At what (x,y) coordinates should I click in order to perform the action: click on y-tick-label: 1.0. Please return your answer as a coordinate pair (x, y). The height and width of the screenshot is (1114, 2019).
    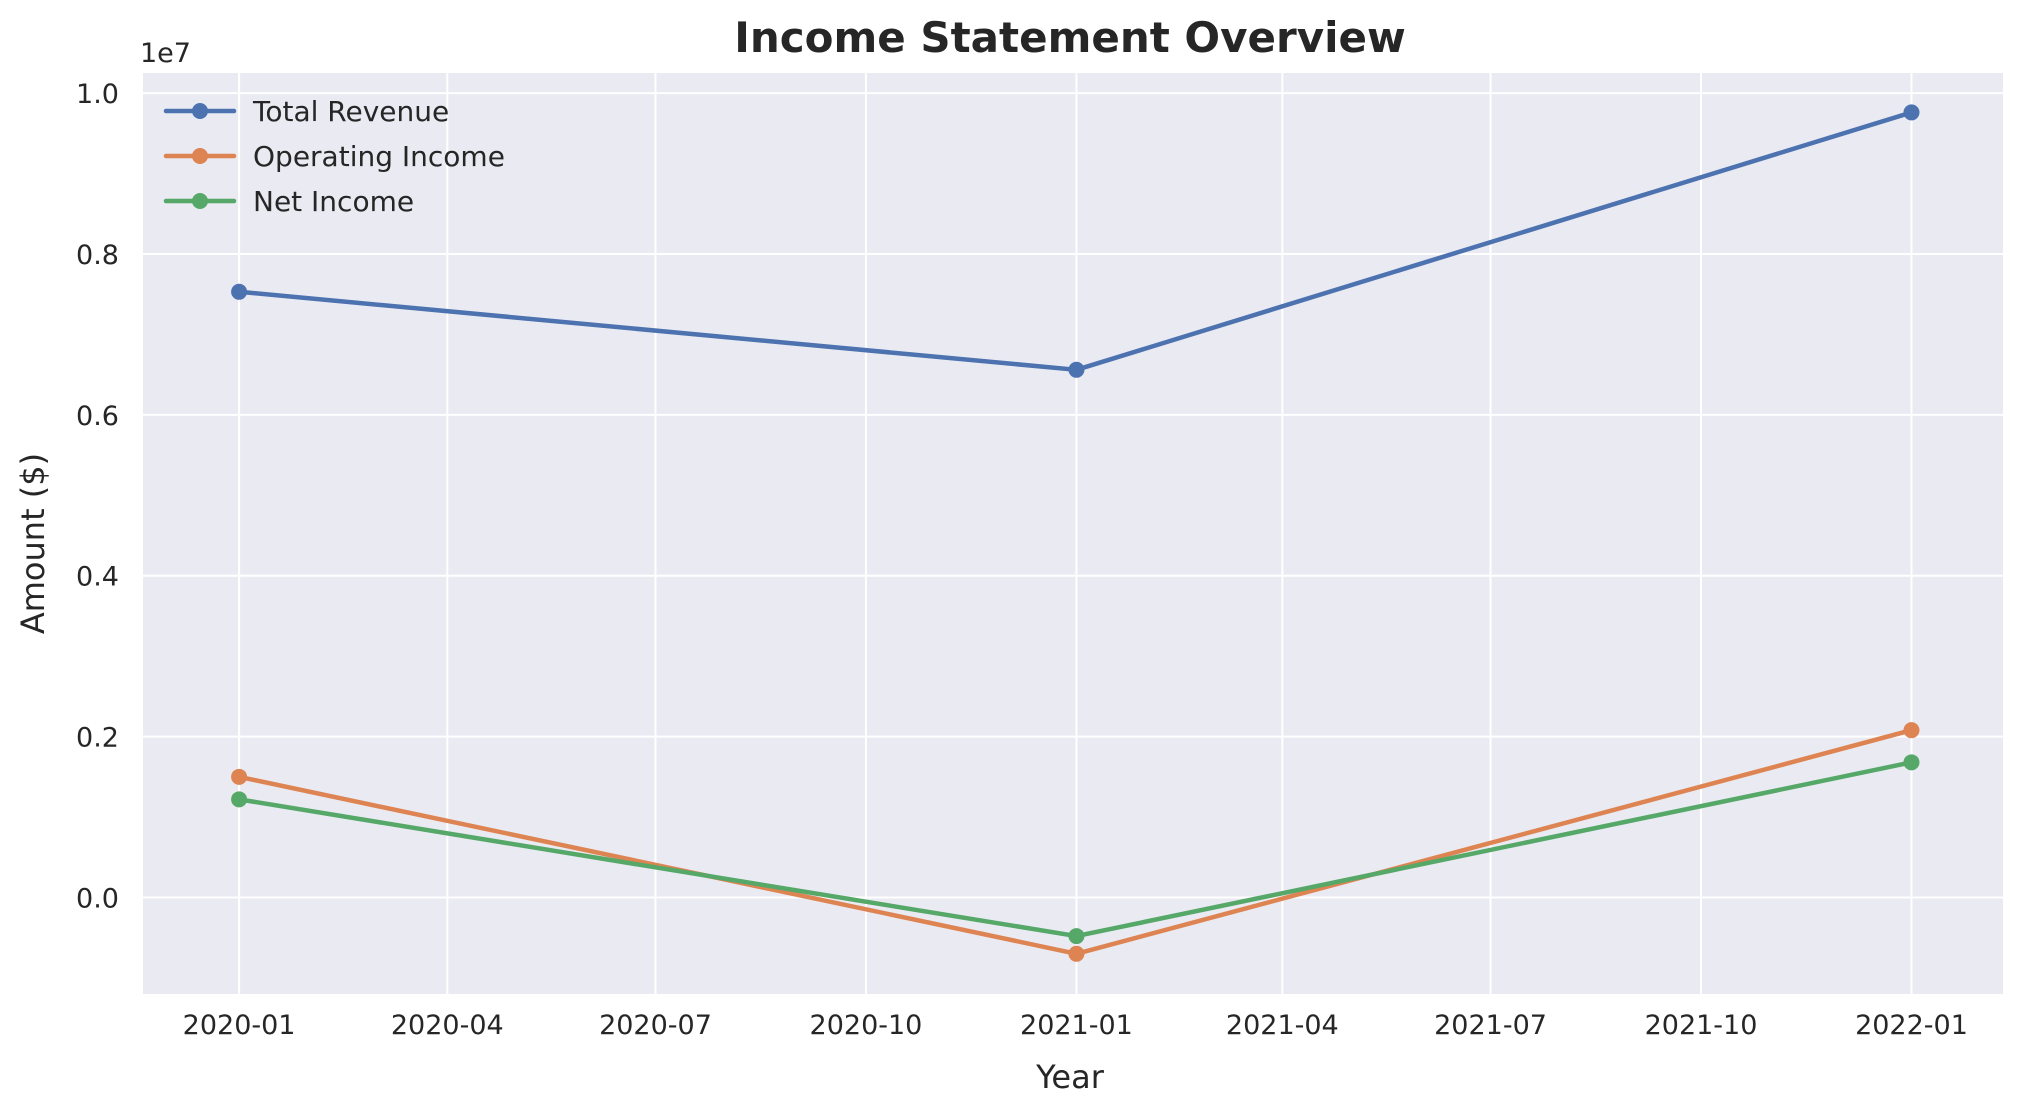
    Looking at the image, I should click on (97, 94).